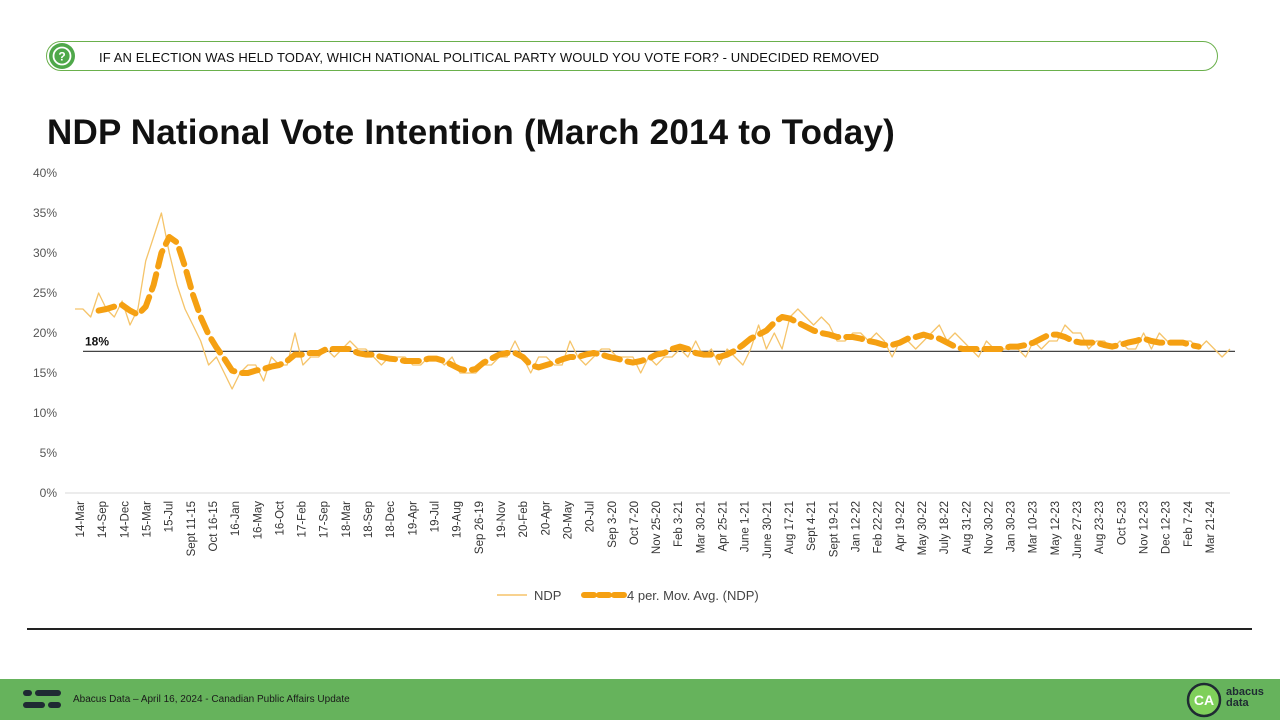 The width and height of the screenshot is (1280, 720). I want to click on legend-label-ndp: NDP, so click(547, 595).